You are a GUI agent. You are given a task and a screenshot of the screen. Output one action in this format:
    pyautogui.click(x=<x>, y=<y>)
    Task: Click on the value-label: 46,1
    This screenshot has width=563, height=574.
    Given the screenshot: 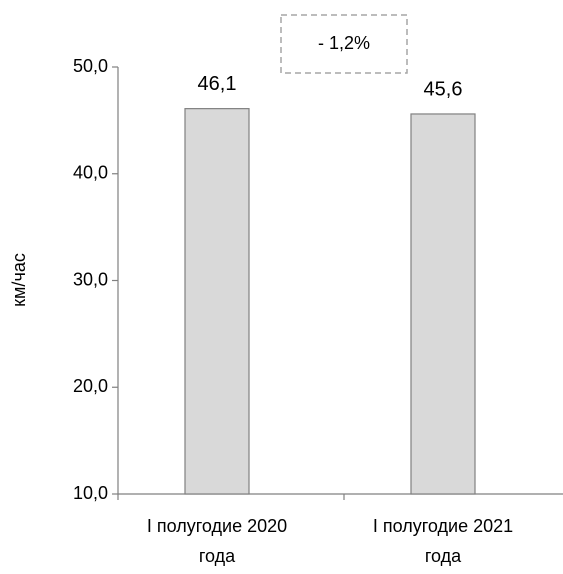 What is the action you would take?
    pyautogui.click(x=217, y=84)
    